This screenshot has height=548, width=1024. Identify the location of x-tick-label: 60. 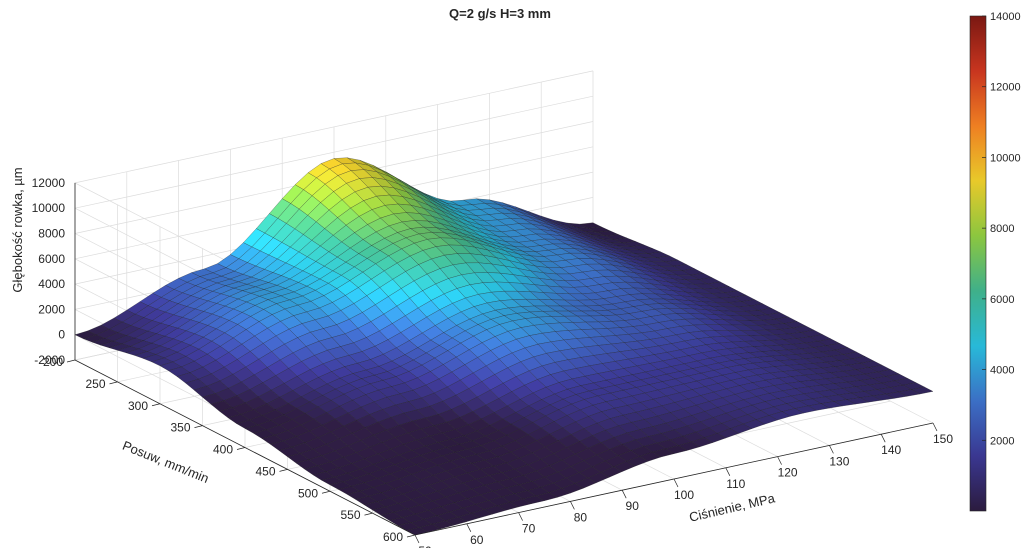
(477, 540).